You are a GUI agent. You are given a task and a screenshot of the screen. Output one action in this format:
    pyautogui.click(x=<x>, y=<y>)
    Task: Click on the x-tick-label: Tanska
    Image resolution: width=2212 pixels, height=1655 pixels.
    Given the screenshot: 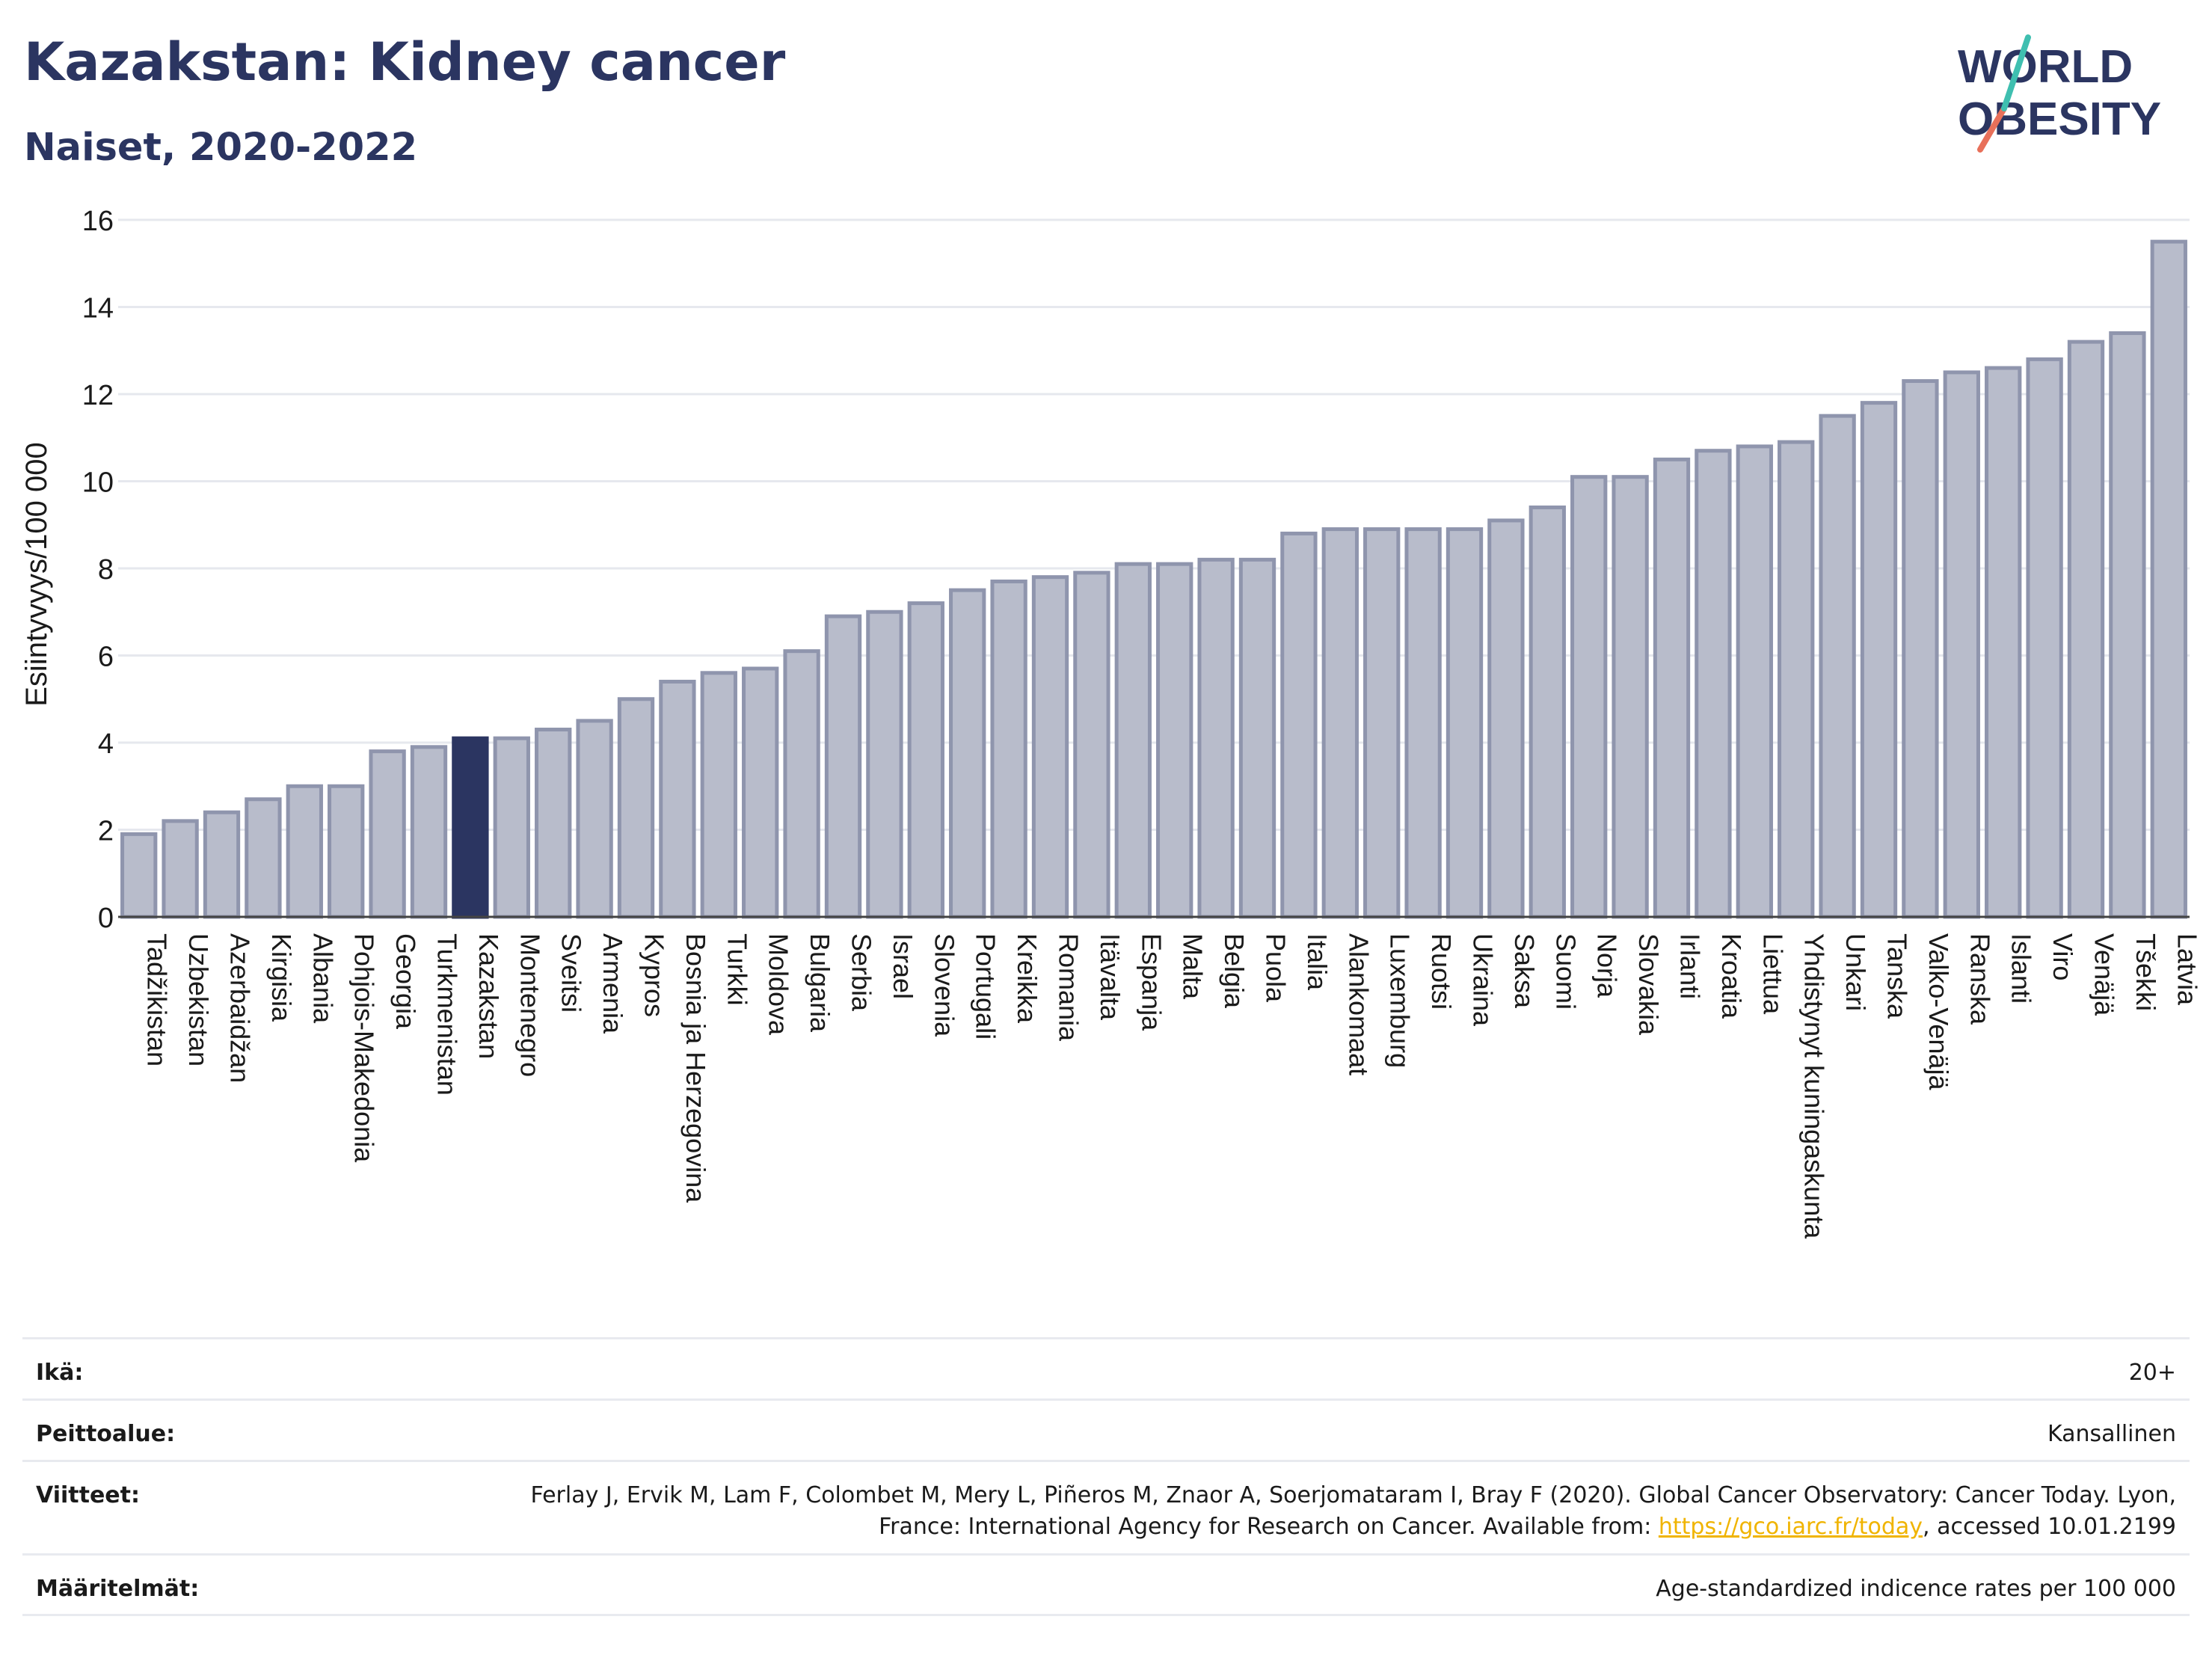 What is the action you would take?
    pyautogui.click(x=1897, y=976)
    